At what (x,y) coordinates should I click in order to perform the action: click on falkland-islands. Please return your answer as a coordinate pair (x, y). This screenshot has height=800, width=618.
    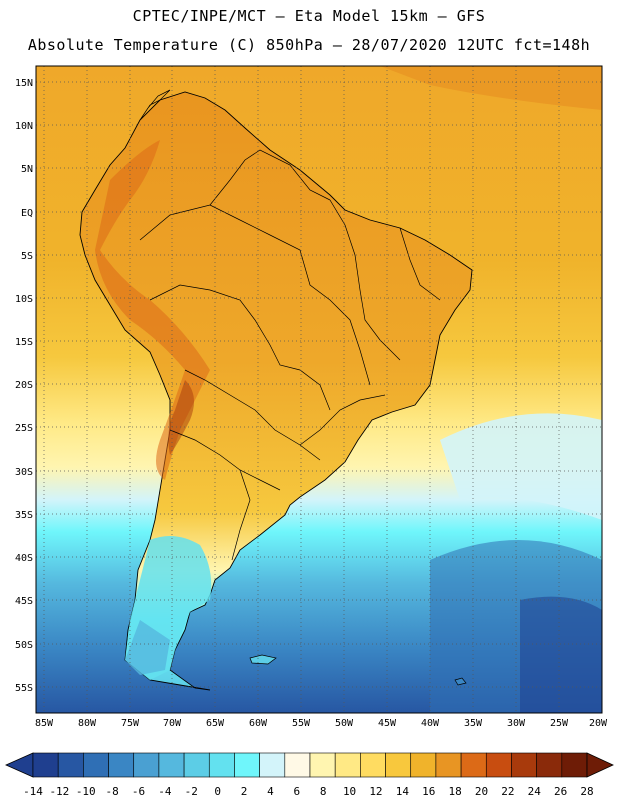
    Looking at the image, I should click on (263, 659).